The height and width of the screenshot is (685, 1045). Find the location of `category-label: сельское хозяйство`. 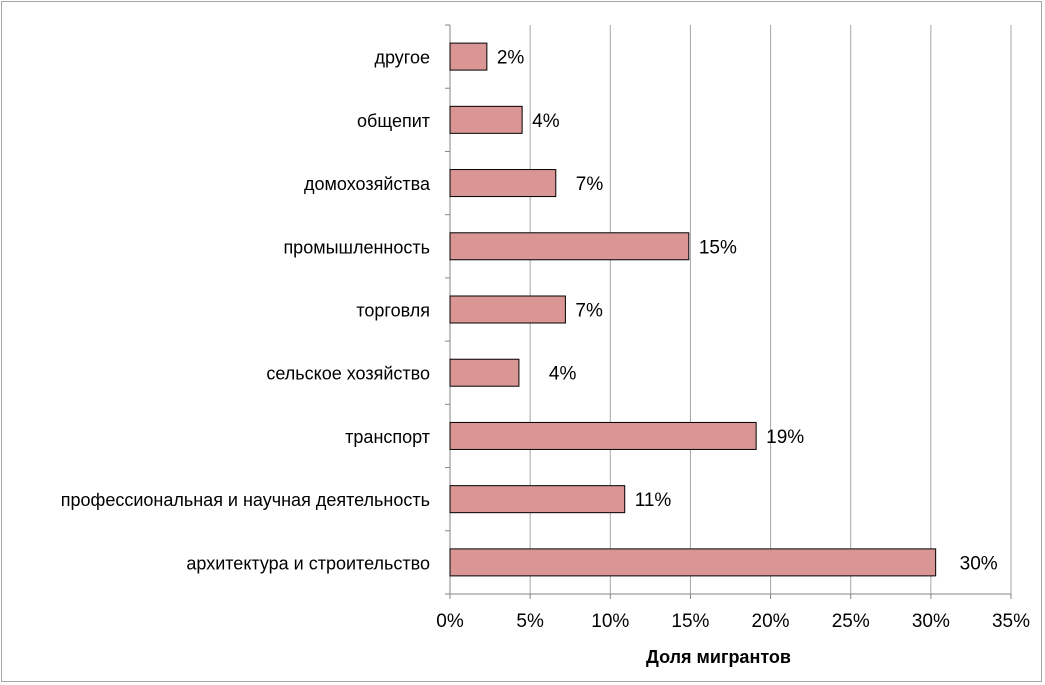

category-label: сельское хозяйство is located at coordinates (348, 374).